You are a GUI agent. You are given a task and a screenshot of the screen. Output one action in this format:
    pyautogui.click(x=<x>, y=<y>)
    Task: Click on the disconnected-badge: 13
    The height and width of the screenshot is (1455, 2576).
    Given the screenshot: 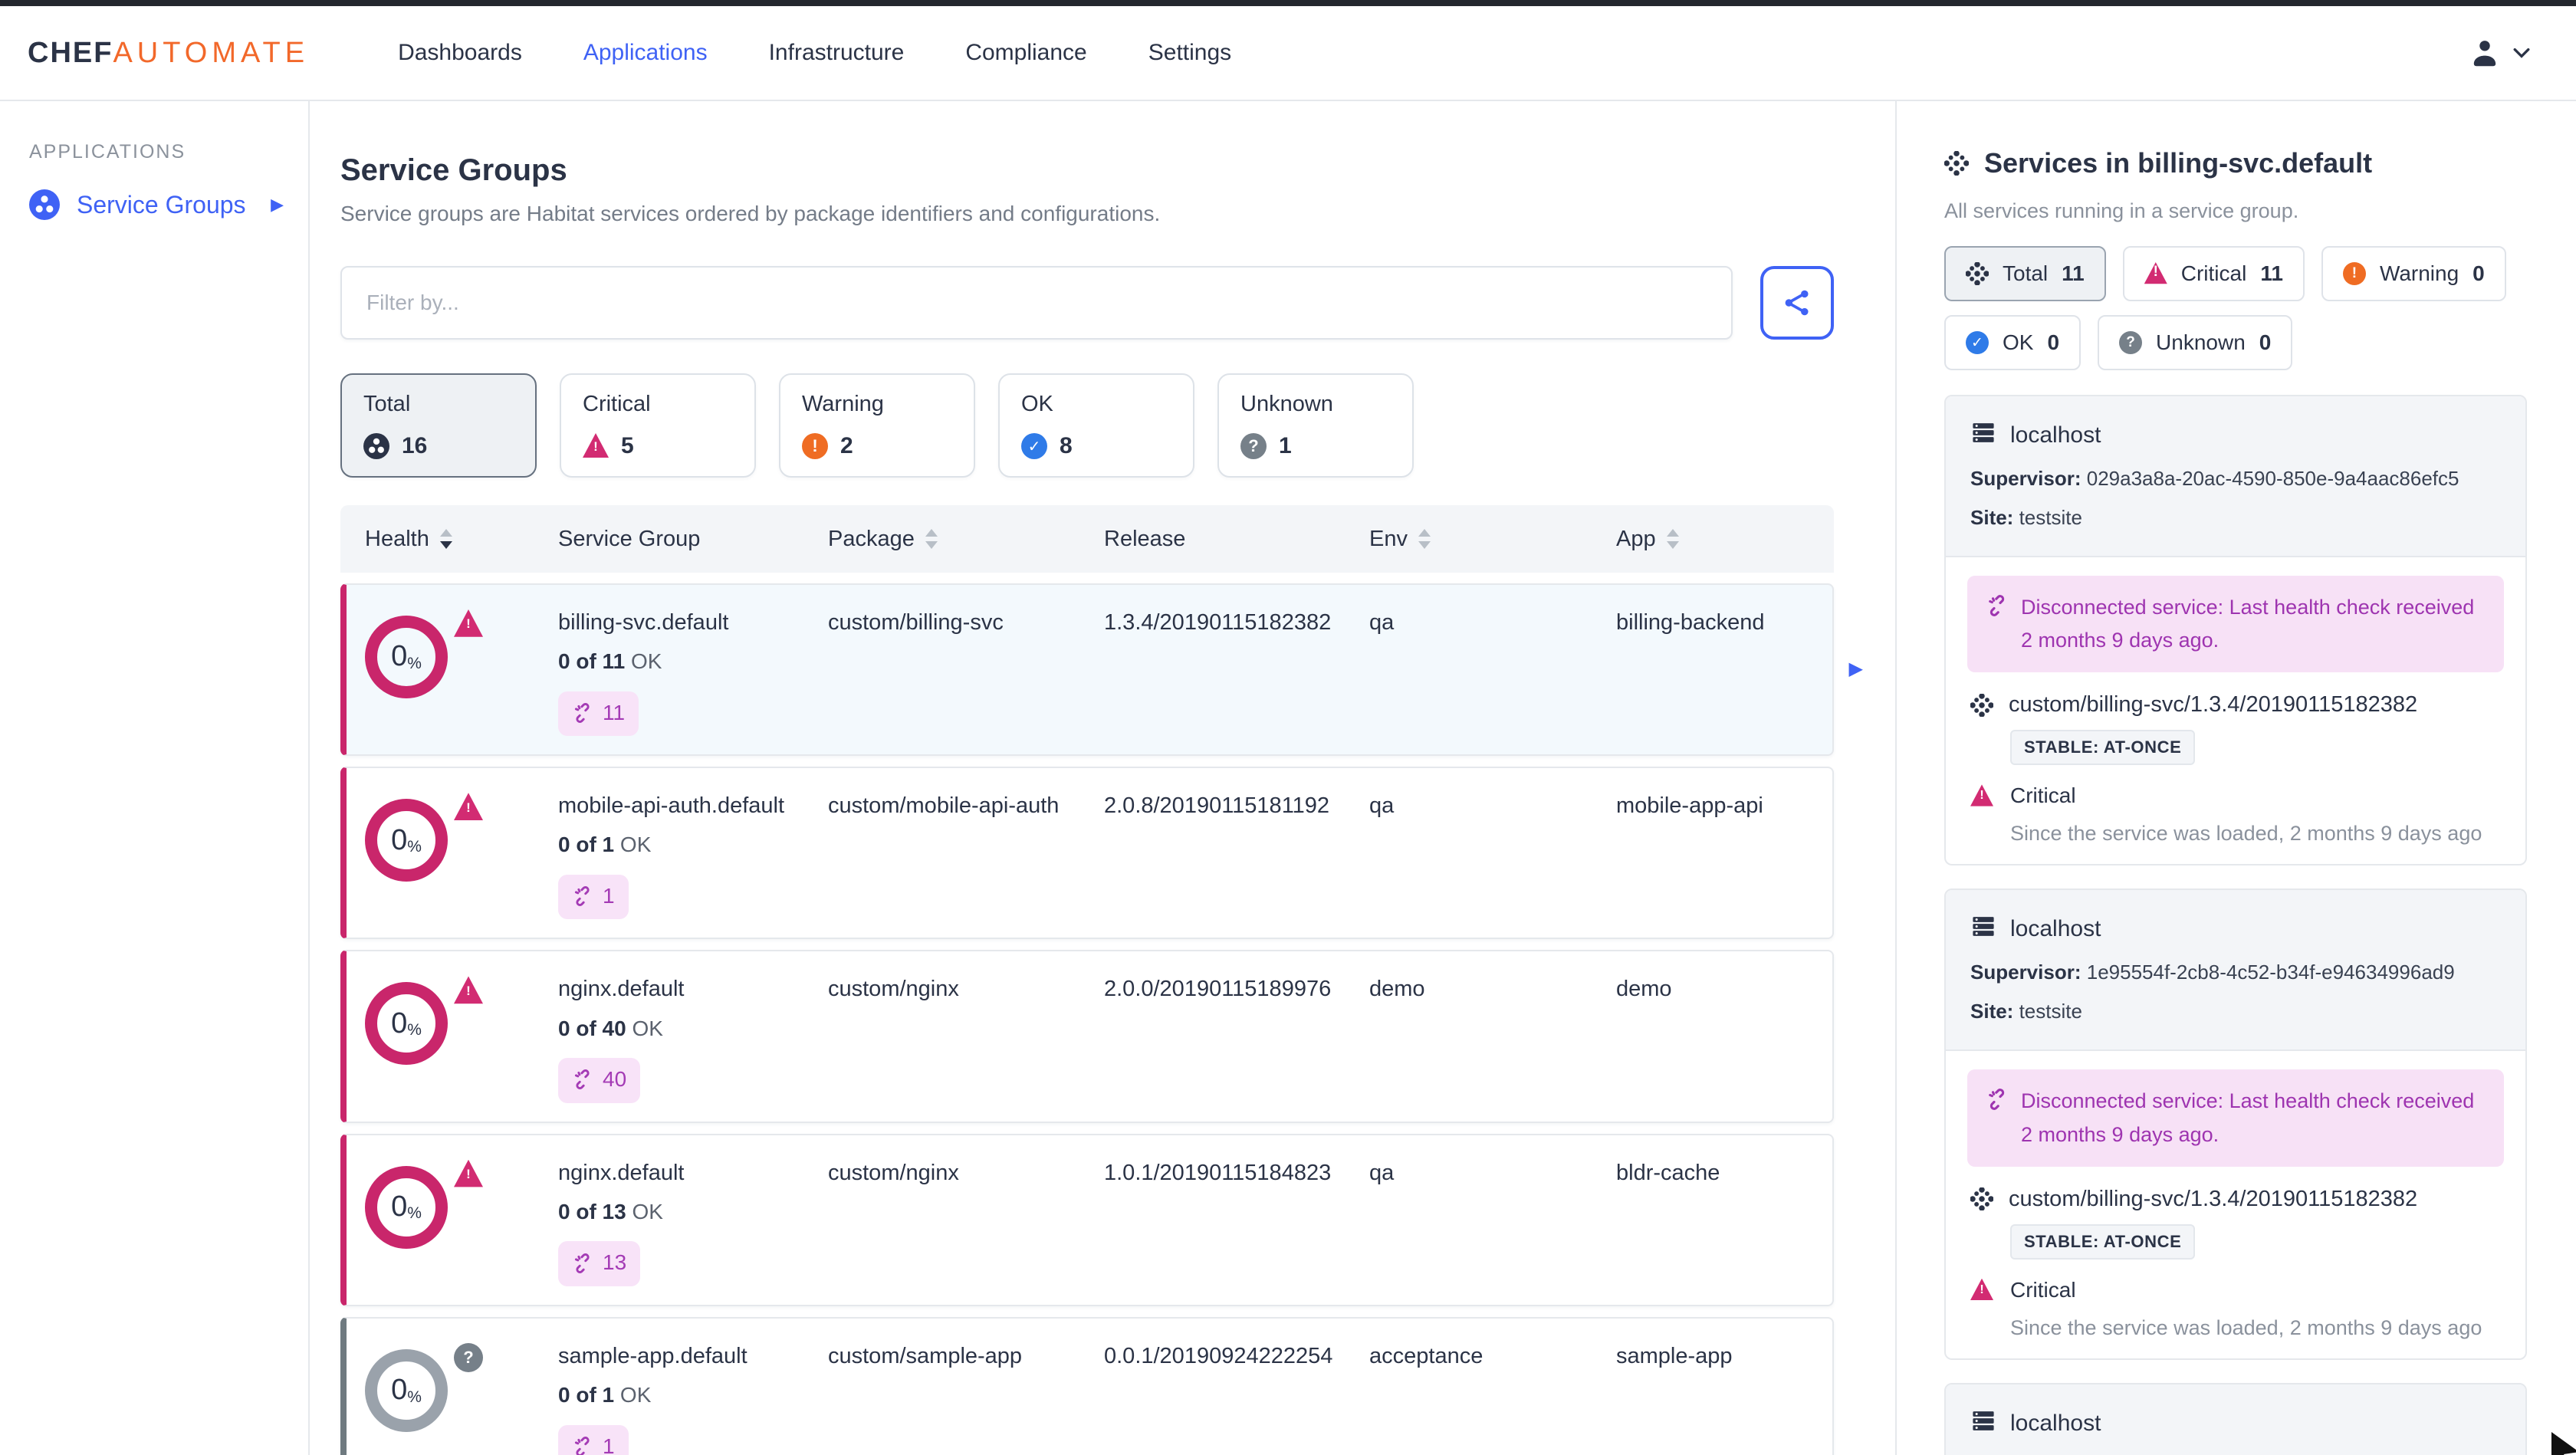 What is the action you would take?
    pyautogui.click(x=600, y=1263)
    